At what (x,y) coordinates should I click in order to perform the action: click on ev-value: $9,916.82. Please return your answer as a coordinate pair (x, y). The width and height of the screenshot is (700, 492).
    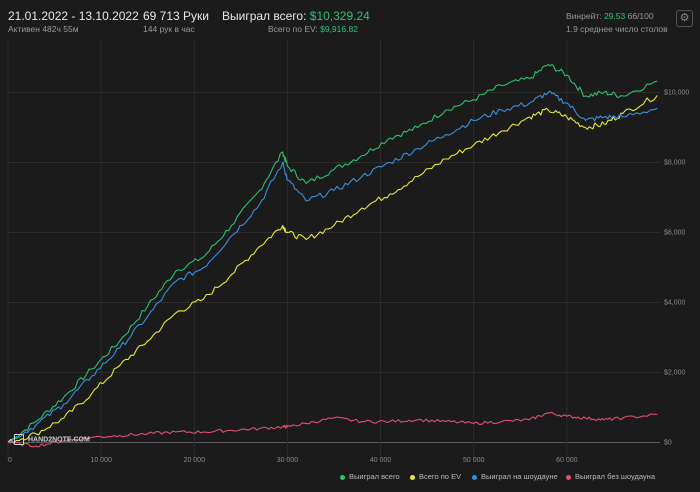
    Looking at the image, I should click on (339, 29).